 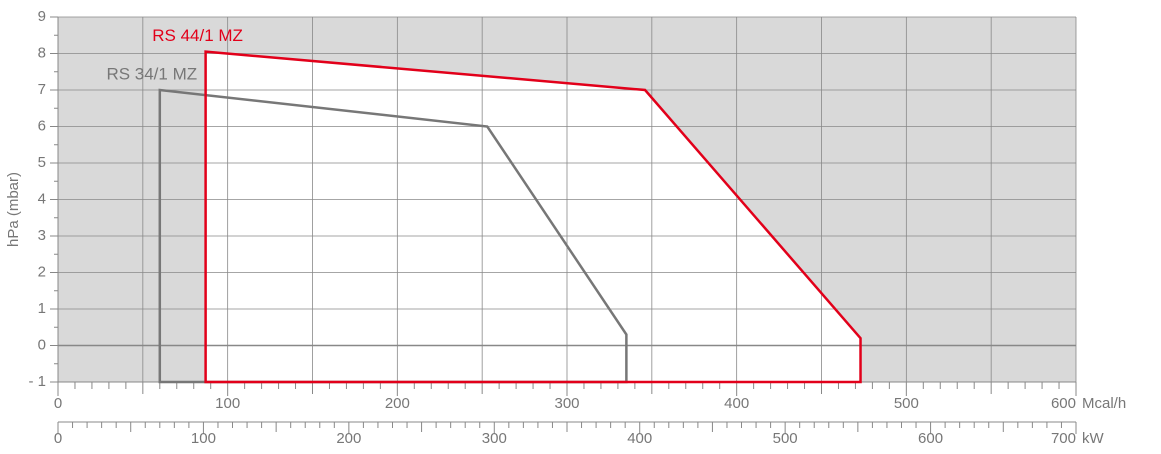 I want to click on x2-tick-label: 300, so click(x=494, y=438).